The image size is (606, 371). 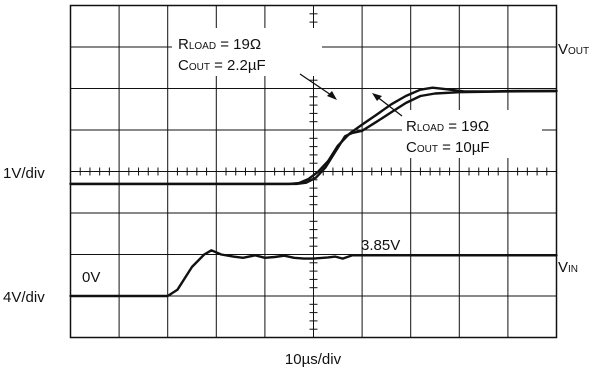 What do you see at coordinates (313, 359) in the screenshot?
I see `x-scale-label: 10µs/div` at bounding box center [313, 359].